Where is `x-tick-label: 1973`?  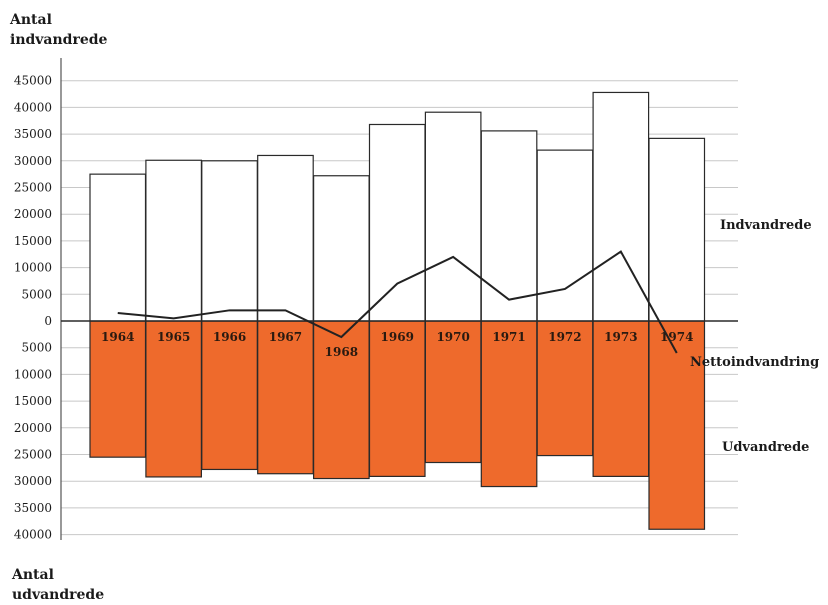 x-tick-label: 1973 is located at coordinates (620, 337).